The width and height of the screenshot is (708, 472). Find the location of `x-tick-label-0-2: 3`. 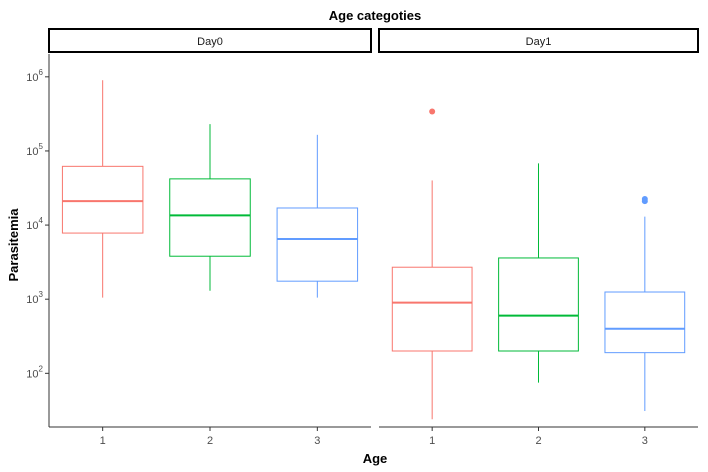

x-tick-label-0-2: 3 is located at coordinates (317, 441).